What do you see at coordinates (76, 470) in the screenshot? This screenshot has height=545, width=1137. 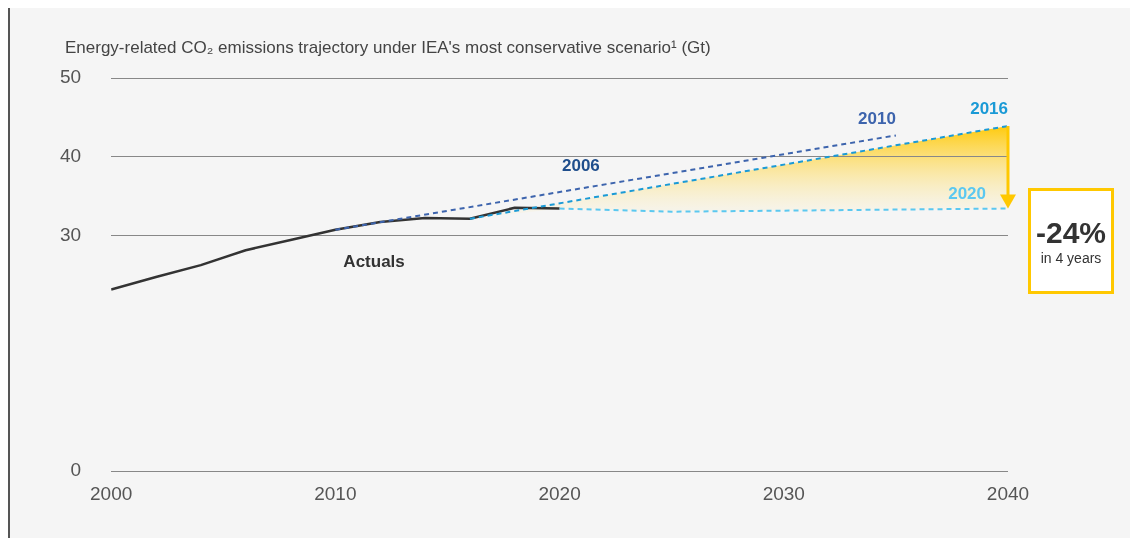 I see `y-tick-label: 0` at bounding box center [76, 470].